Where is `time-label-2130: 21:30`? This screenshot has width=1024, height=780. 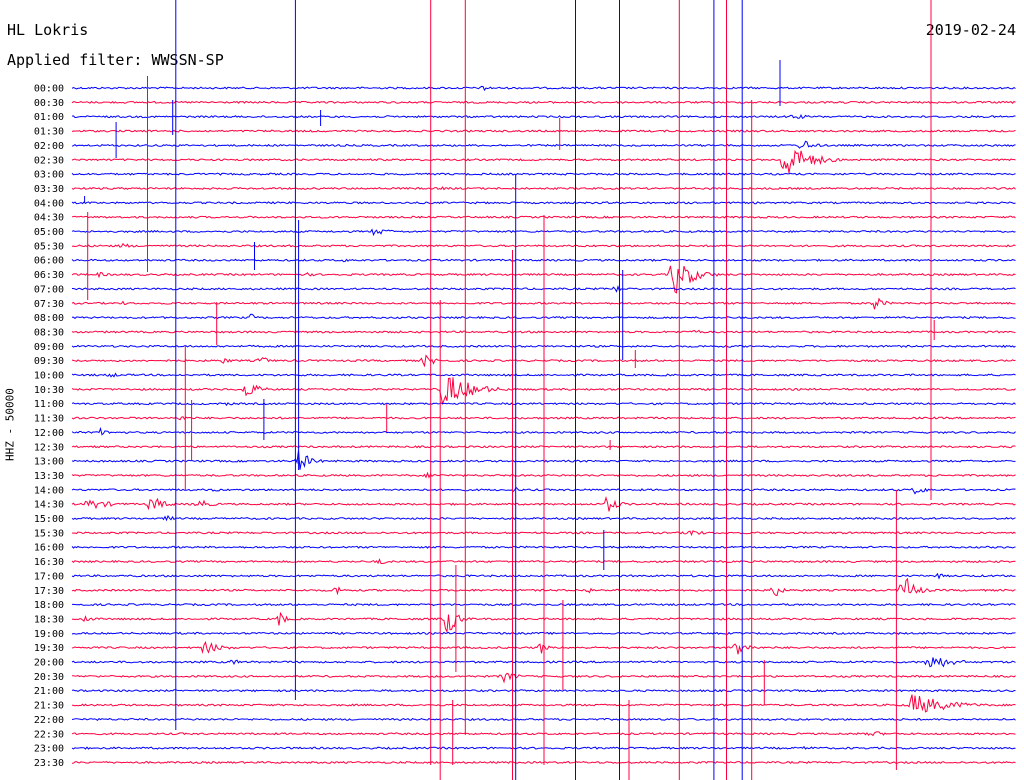 time-label-2130: 21:30 is located at coordinates (49, 706).